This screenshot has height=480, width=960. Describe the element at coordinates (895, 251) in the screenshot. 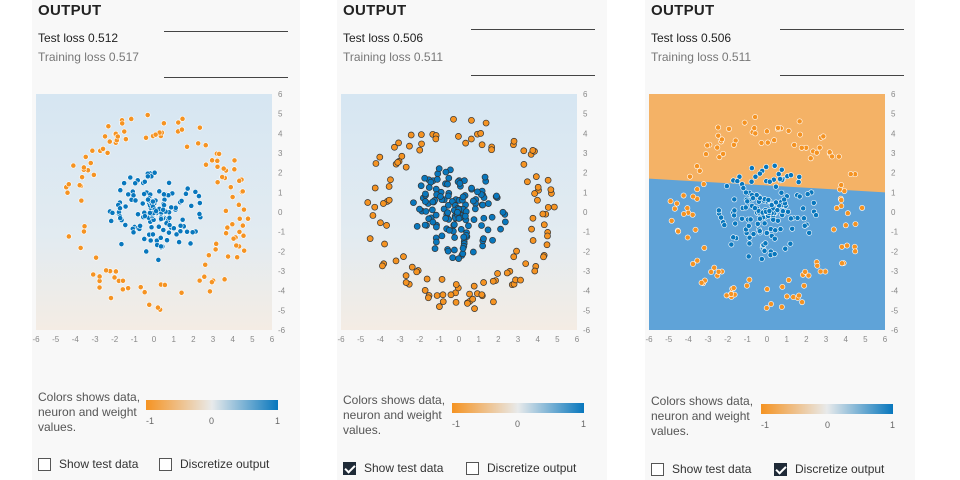

I see `y-tick-label: -2` at that location.